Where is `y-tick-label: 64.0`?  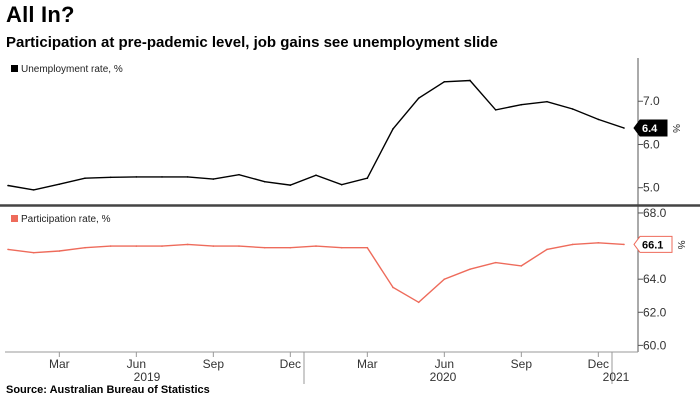 y-tick-label: 64.0 is located at coordinates (655, 279).